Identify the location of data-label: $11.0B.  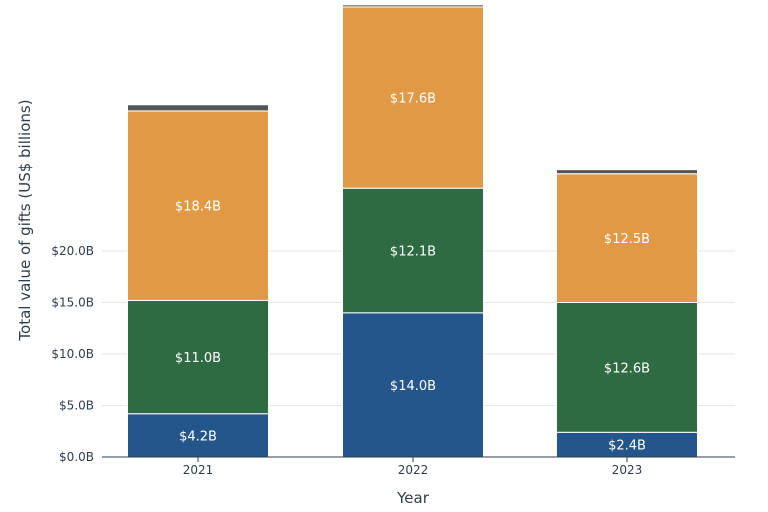
(198, 358).